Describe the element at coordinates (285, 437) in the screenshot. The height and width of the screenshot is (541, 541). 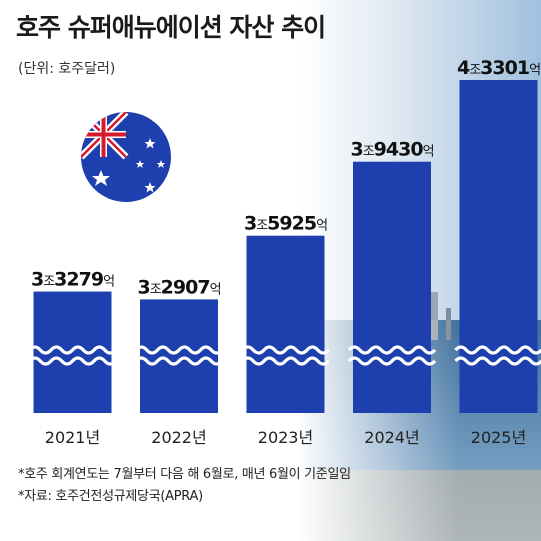
I see `x-tick-label-2: 2023년` at that location.